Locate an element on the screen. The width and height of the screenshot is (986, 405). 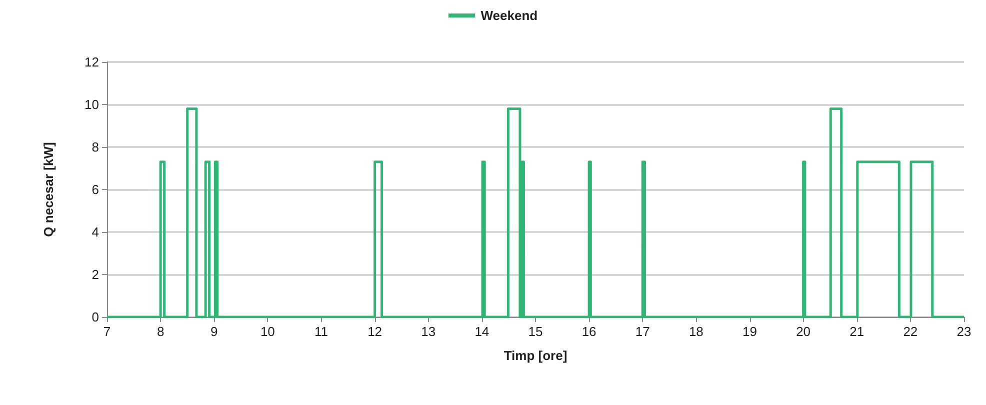
x-tick-label: 23 is located at coordinates (964, 331).